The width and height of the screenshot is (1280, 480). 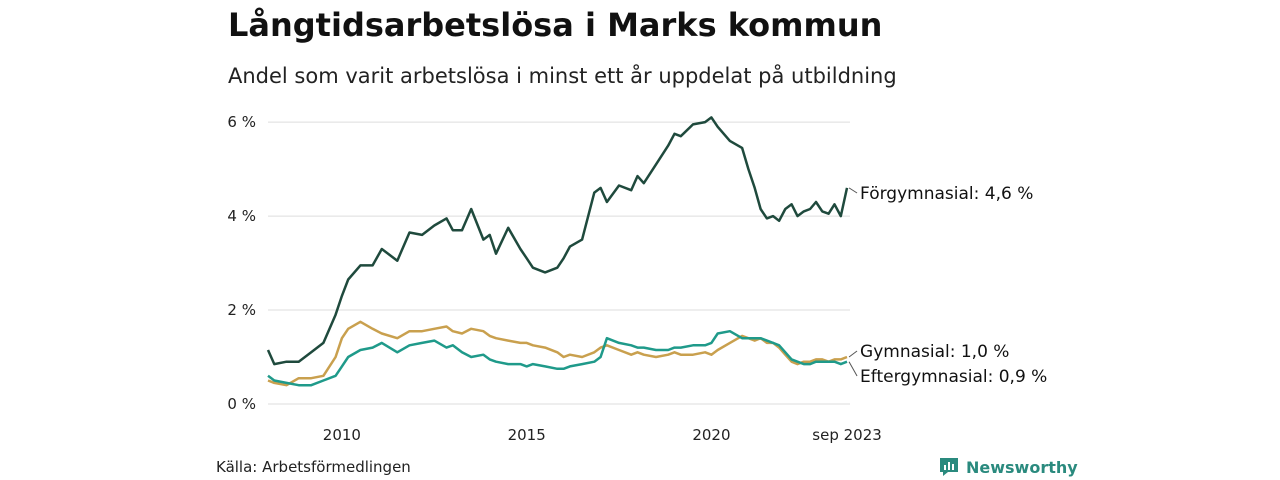 What do you see at coordinates (241, 404) in the screenshot?
I see `y-tick-label: 0 %` at bounding box center [241, 404].